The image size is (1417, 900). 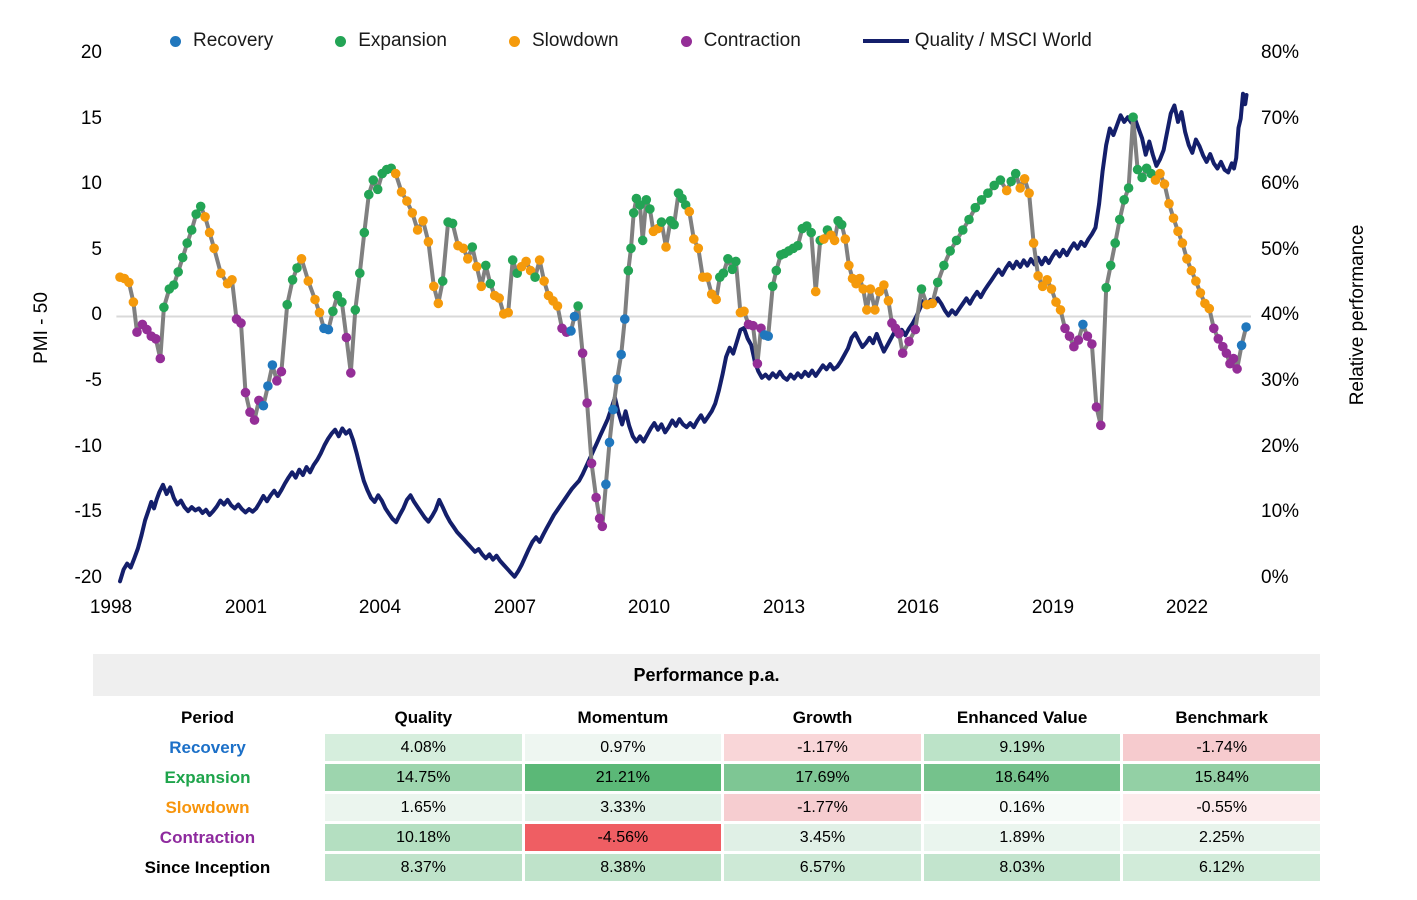 I want to click on x-tick: 2019, so click(x=1053, y=607).